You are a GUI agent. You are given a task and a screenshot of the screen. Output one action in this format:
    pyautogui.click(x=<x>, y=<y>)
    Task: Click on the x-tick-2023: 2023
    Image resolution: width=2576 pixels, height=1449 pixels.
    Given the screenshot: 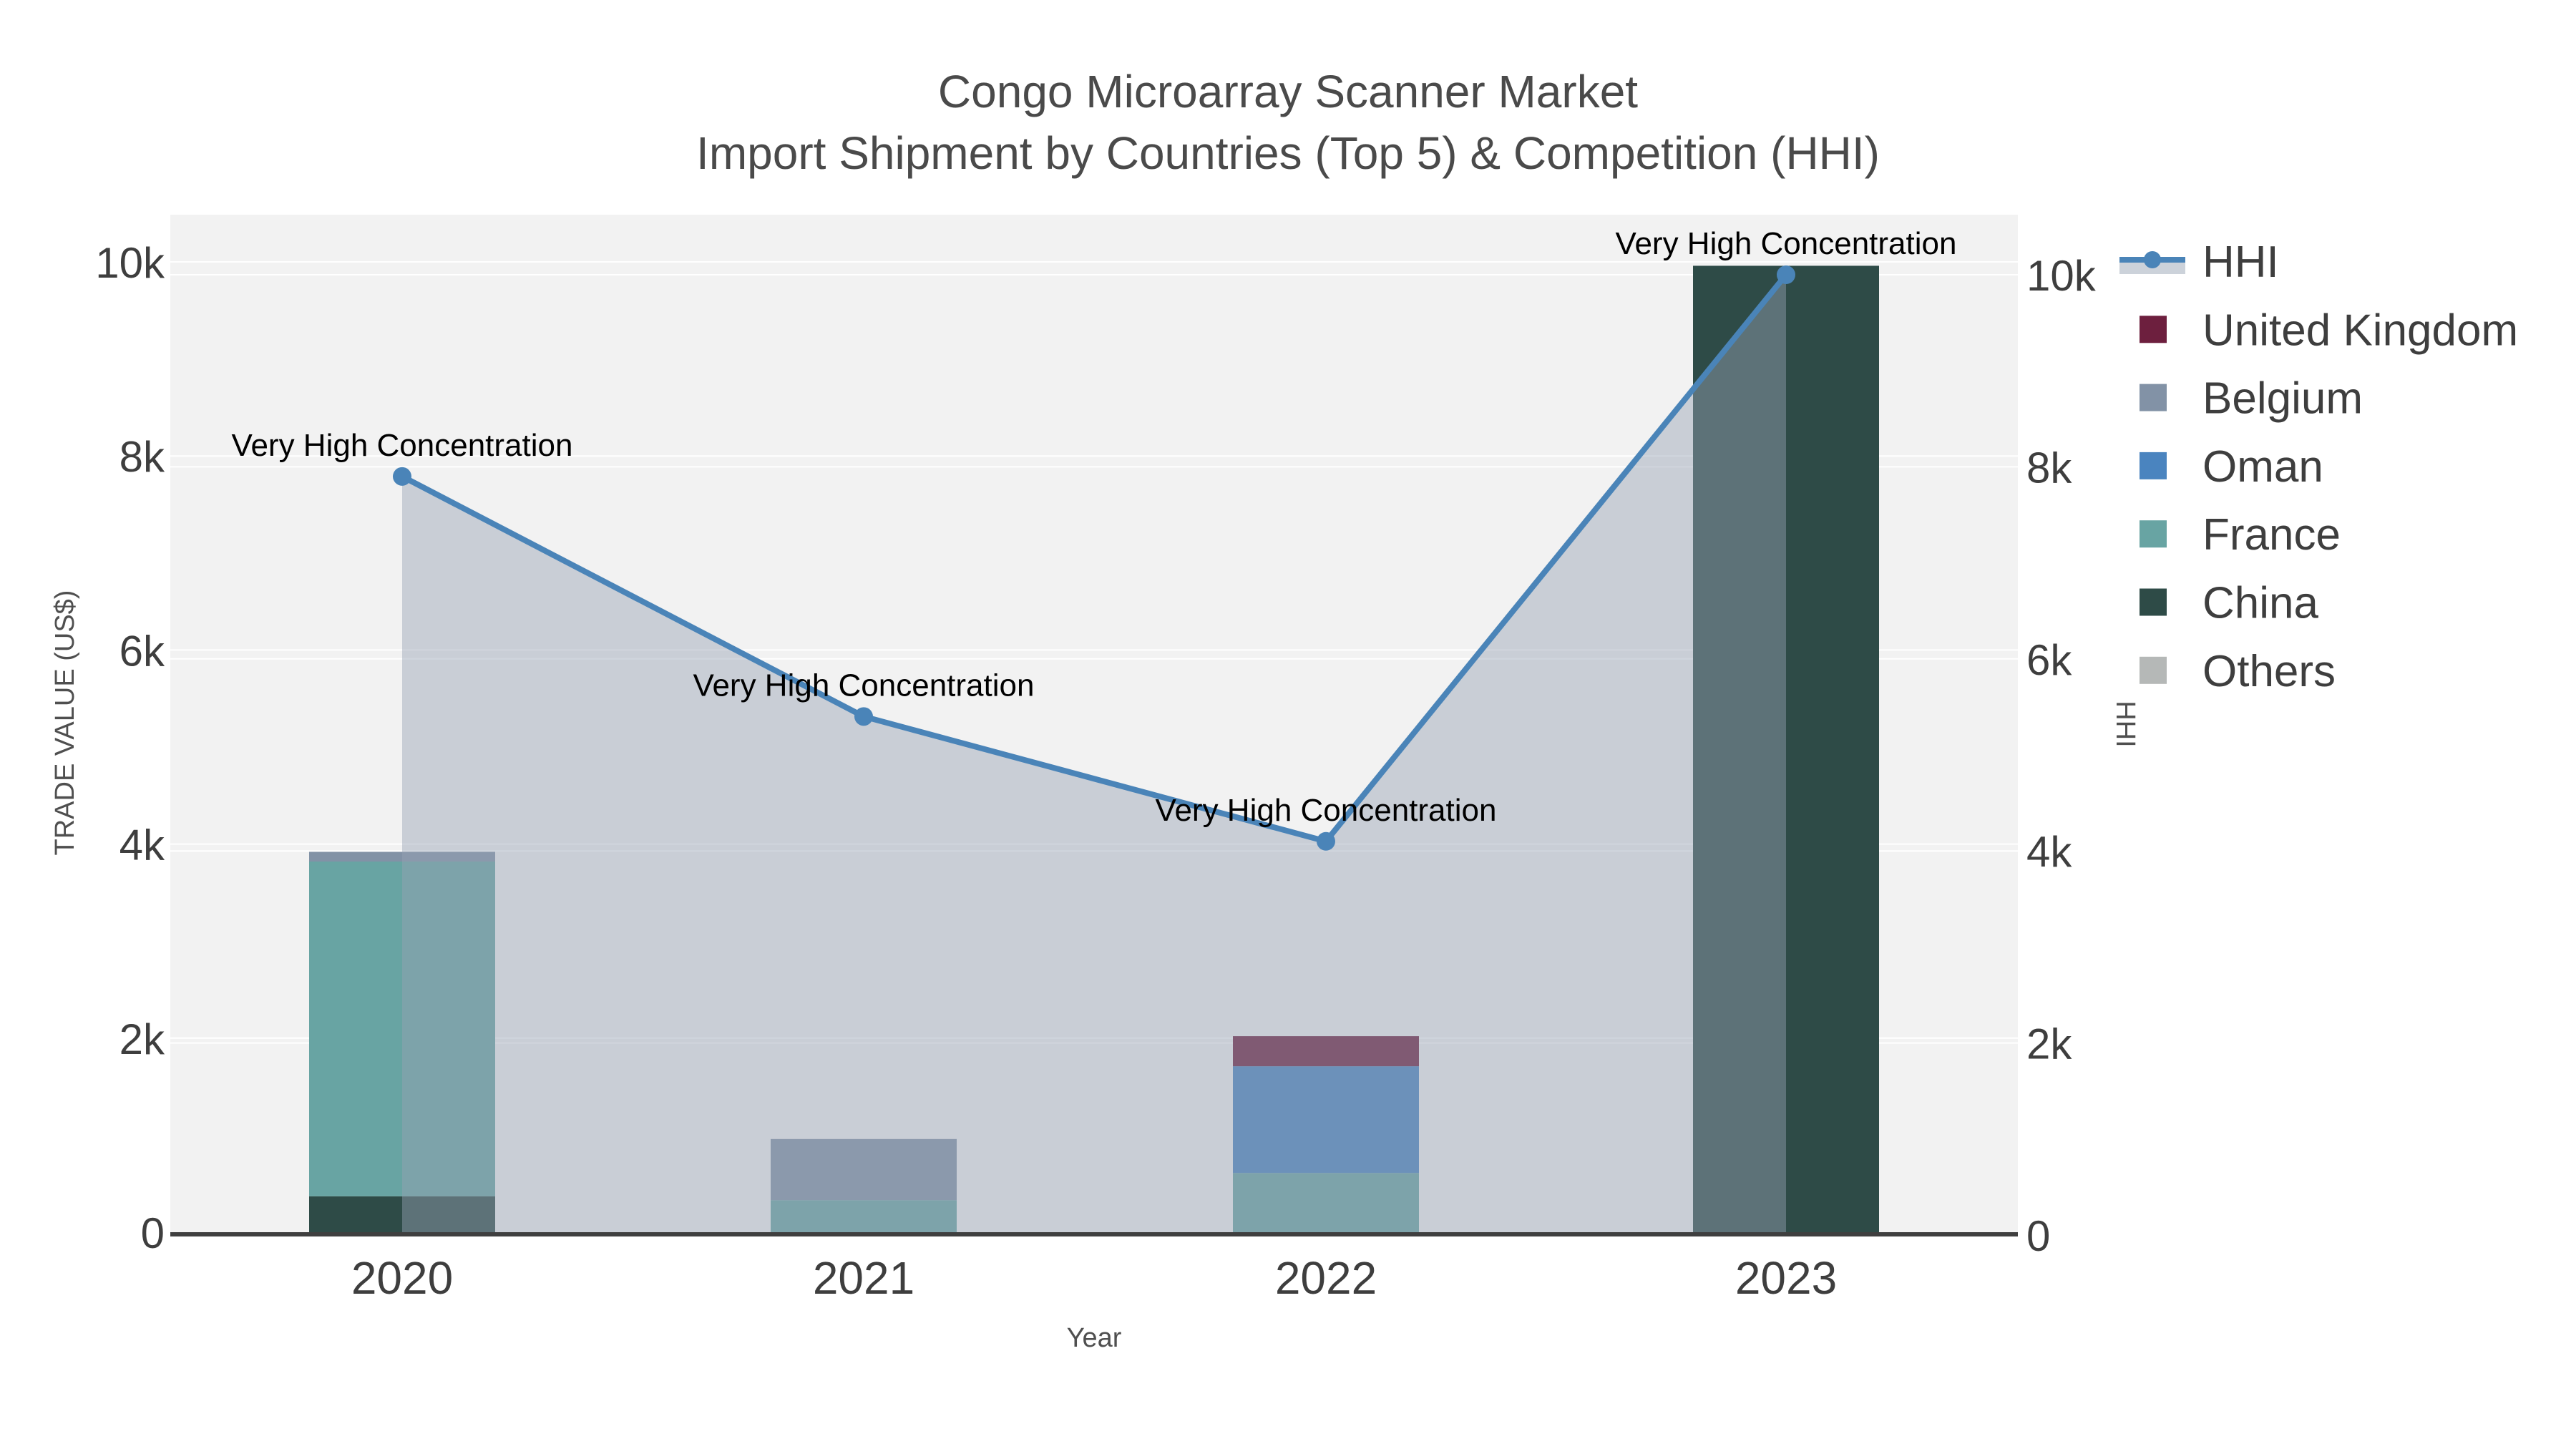 What is the action you would take?
    pyautogui.click(x=1786, y=1278)
    